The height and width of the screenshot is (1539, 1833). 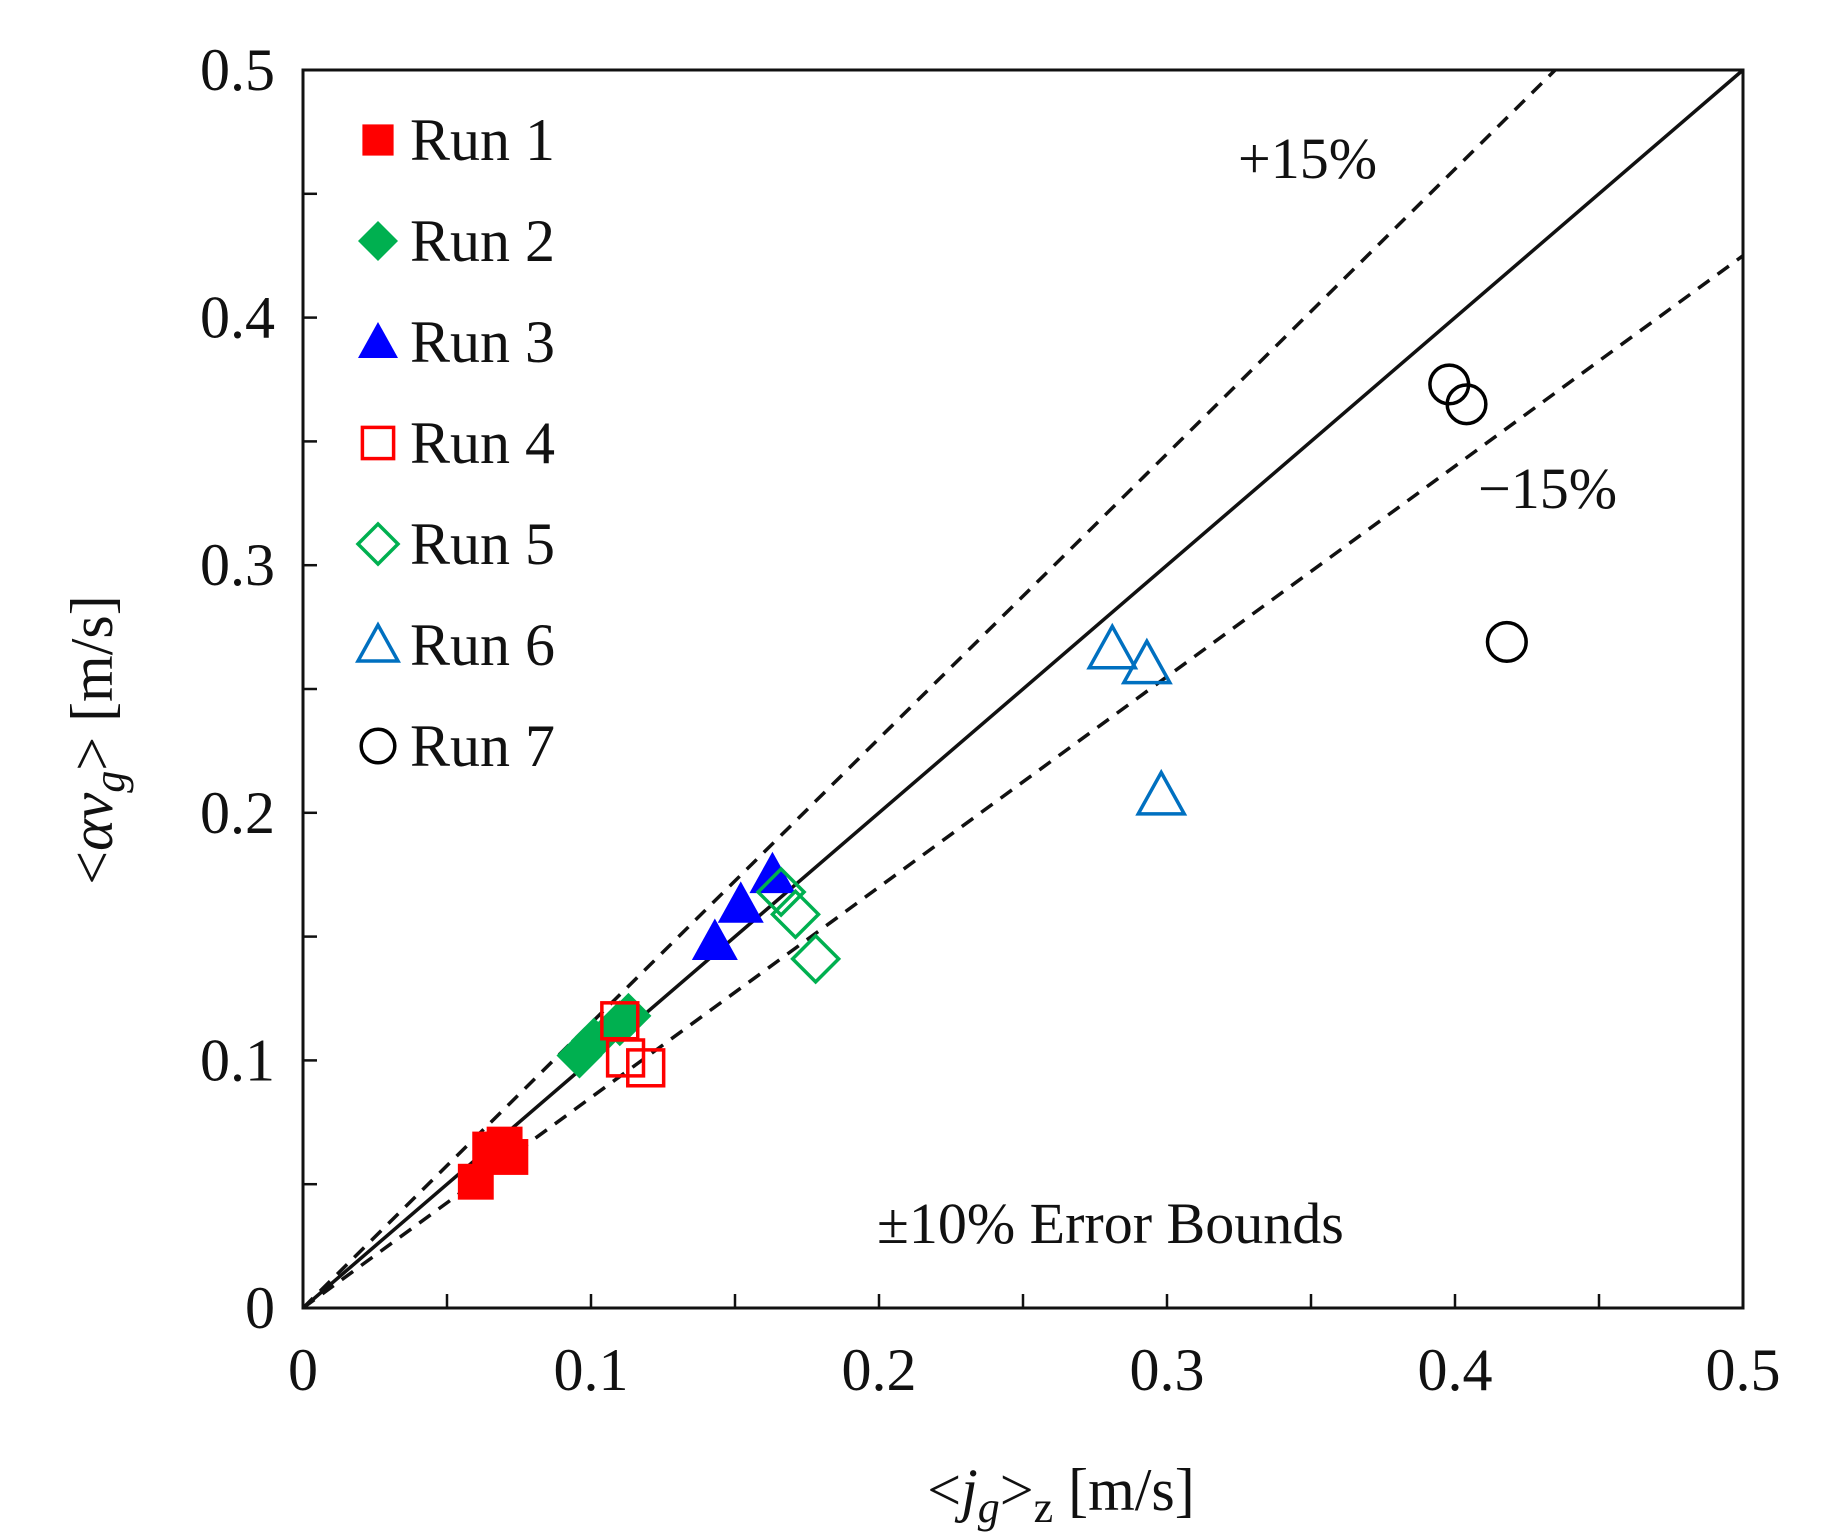 What do you see at coordinates (92, 821) in the screenshot?
I see `y-label-var: αv` at bounding box center [92, 821].